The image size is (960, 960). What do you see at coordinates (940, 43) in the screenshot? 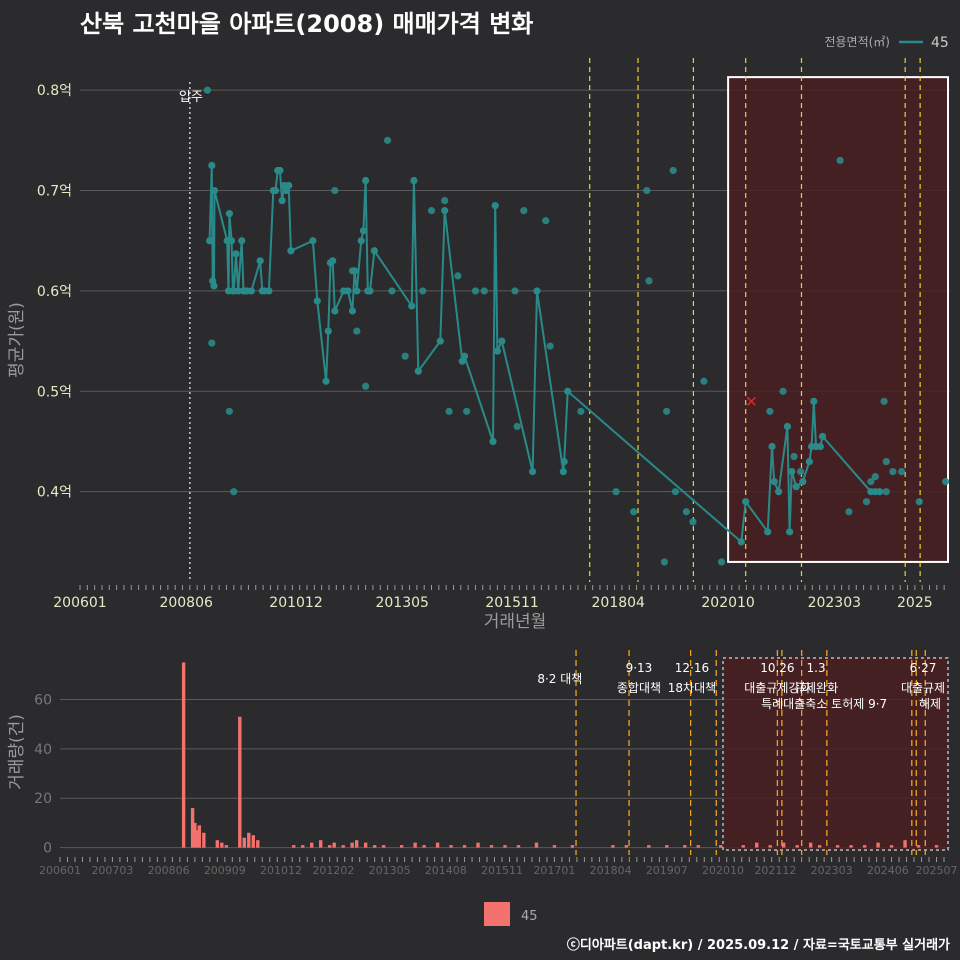
I see `legend-label: 45` at bounding box center [940, 43].